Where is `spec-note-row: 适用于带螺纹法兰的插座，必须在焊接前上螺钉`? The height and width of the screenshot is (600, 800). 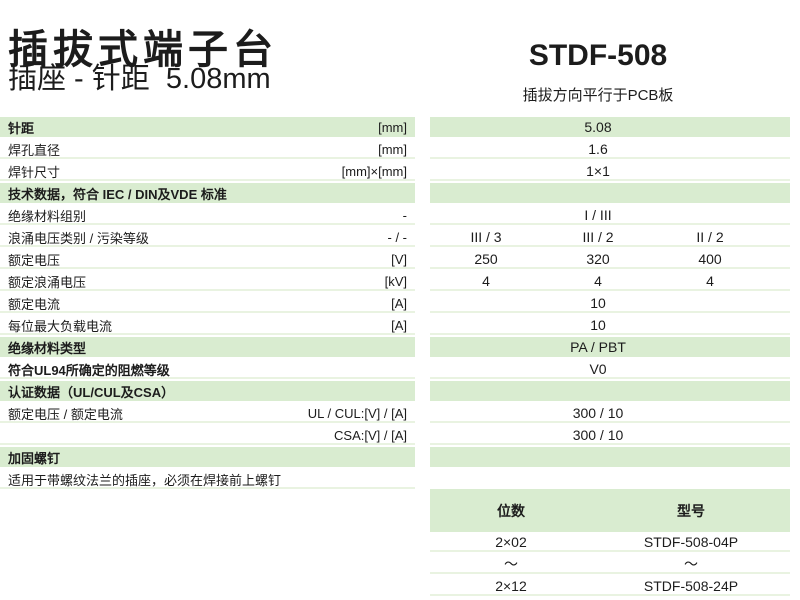 spec-note-row: 适用于带螺纹法兰的插座，必须在焊接前上螺钉 is located at coordinates (207, 479).